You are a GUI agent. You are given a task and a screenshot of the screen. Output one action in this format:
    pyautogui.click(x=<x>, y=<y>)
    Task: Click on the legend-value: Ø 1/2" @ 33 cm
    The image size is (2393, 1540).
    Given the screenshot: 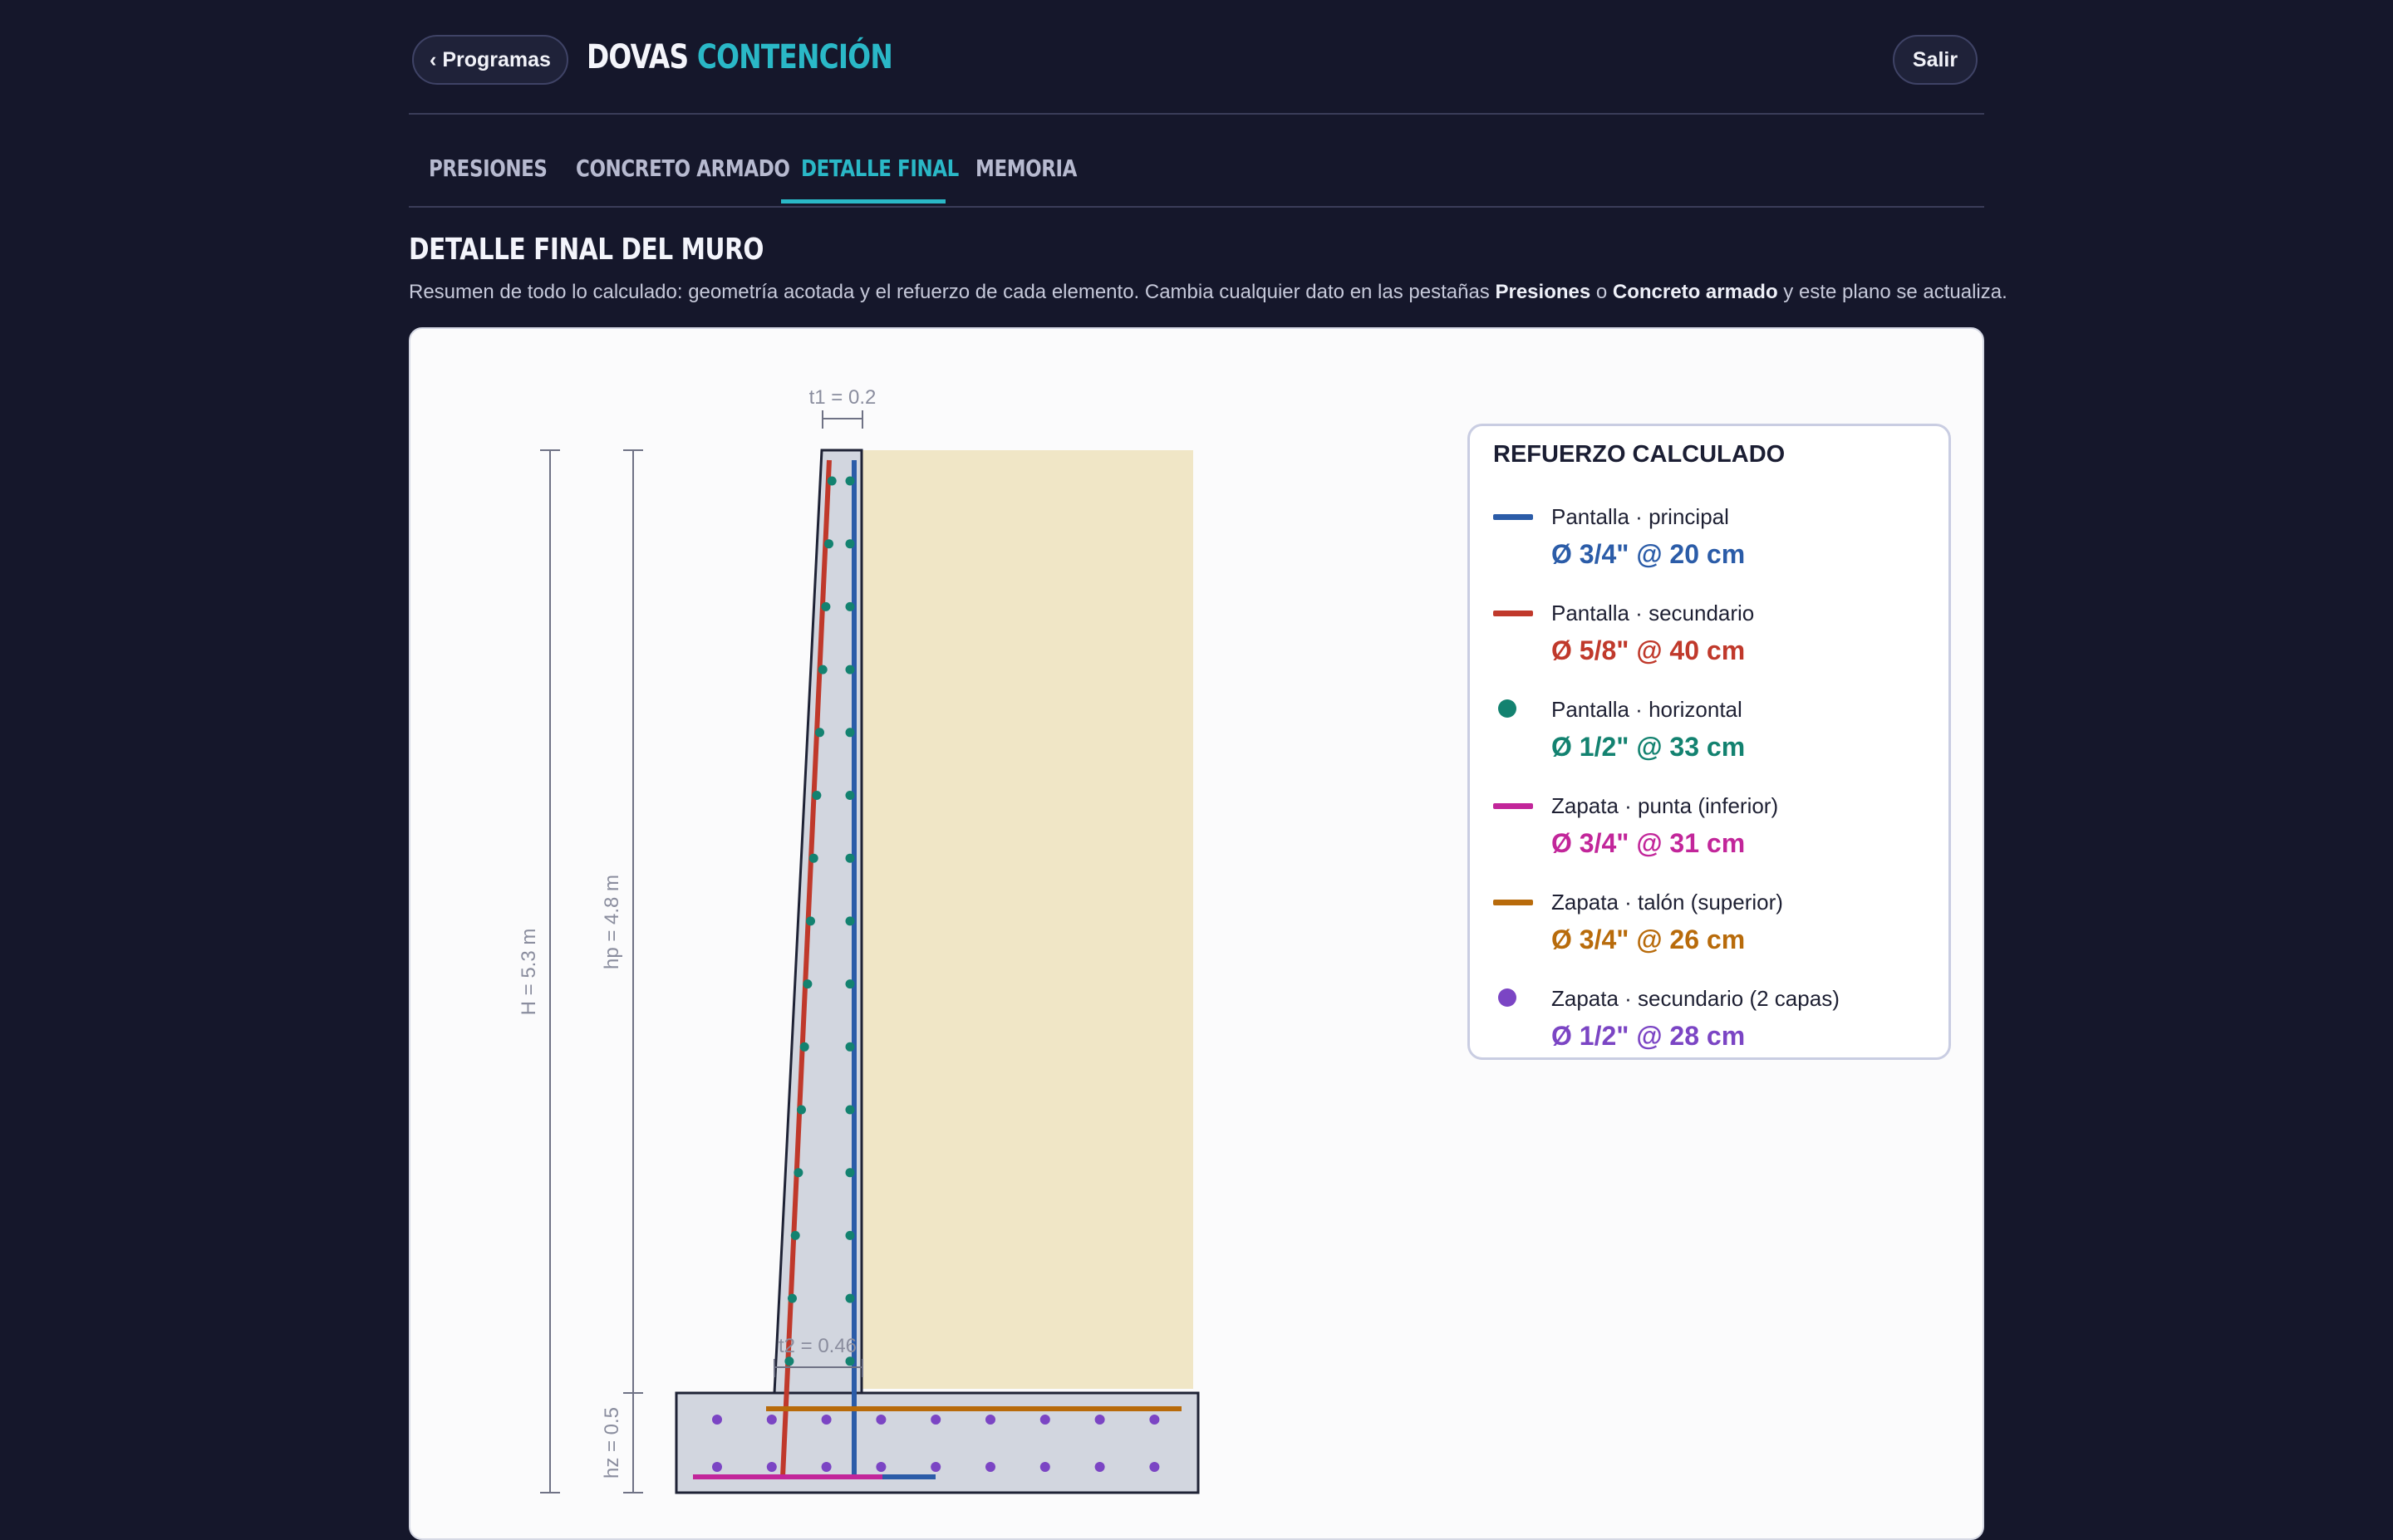 What is the action you would take?
    pyautogui.click(x=1648, y=747)
    